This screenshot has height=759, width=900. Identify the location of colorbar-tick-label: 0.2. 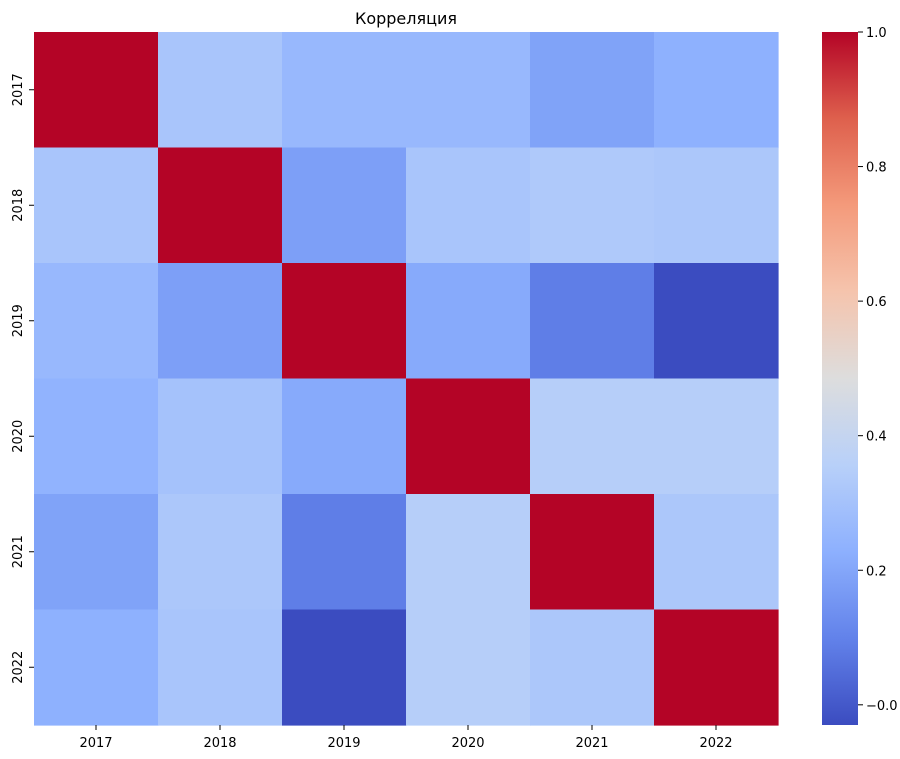
(876, 571).